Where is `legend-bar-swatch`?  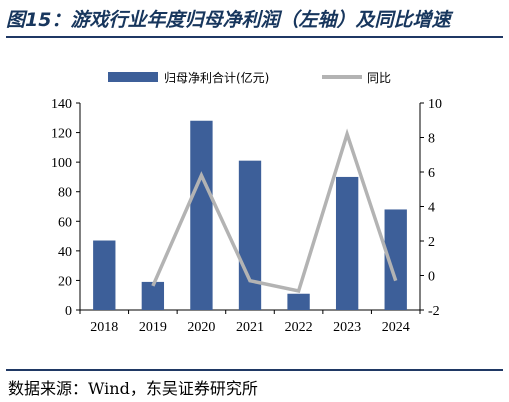
legend-bar-swatch is located at coordinates (133, 77).